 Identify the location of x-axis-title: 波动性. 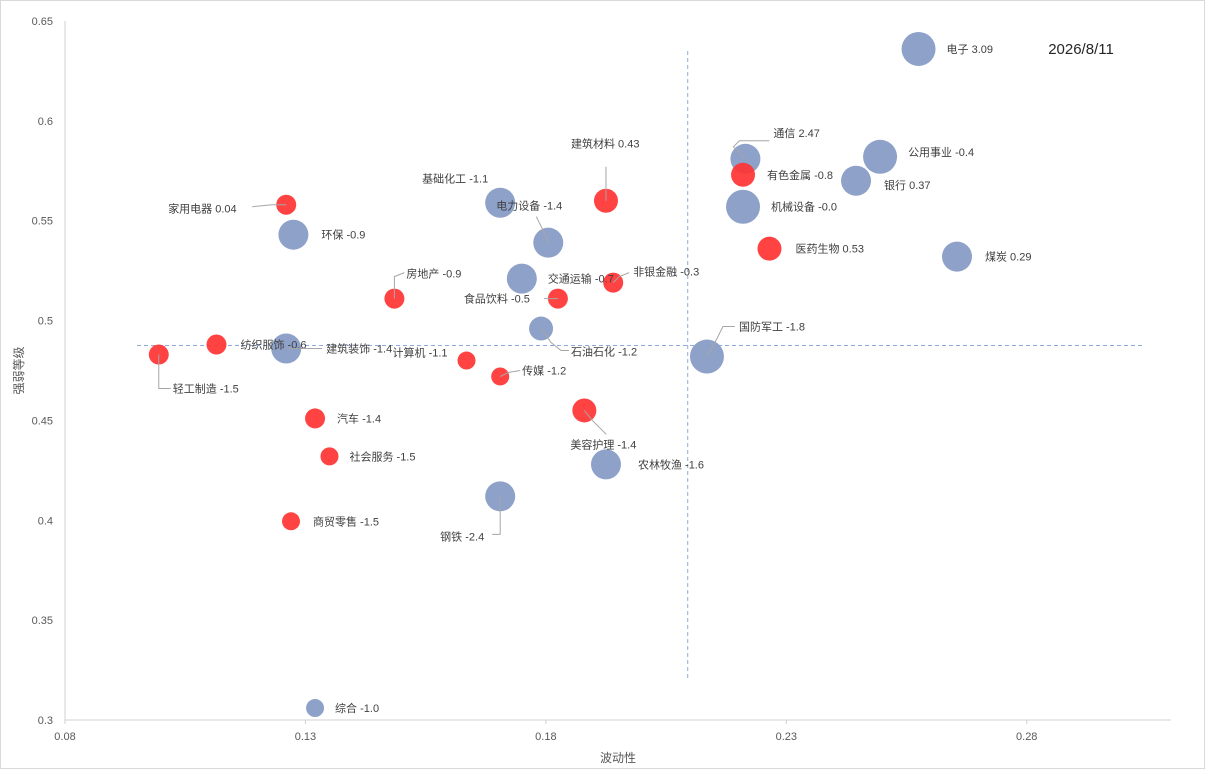
(618, 758).